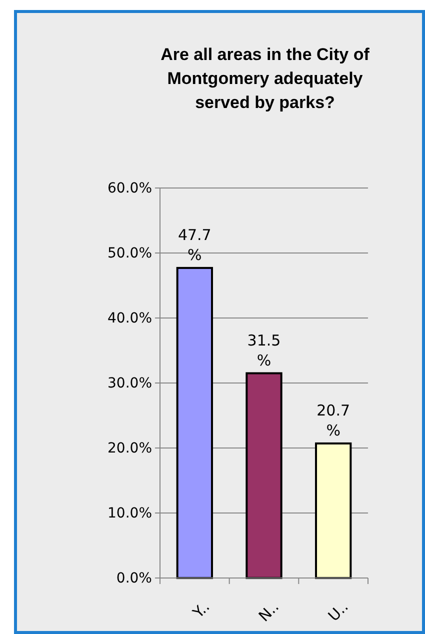  Describe the element at coordinates (130, 448) in the screenshot. I see `y-tick-label: 20.0%` at that location.